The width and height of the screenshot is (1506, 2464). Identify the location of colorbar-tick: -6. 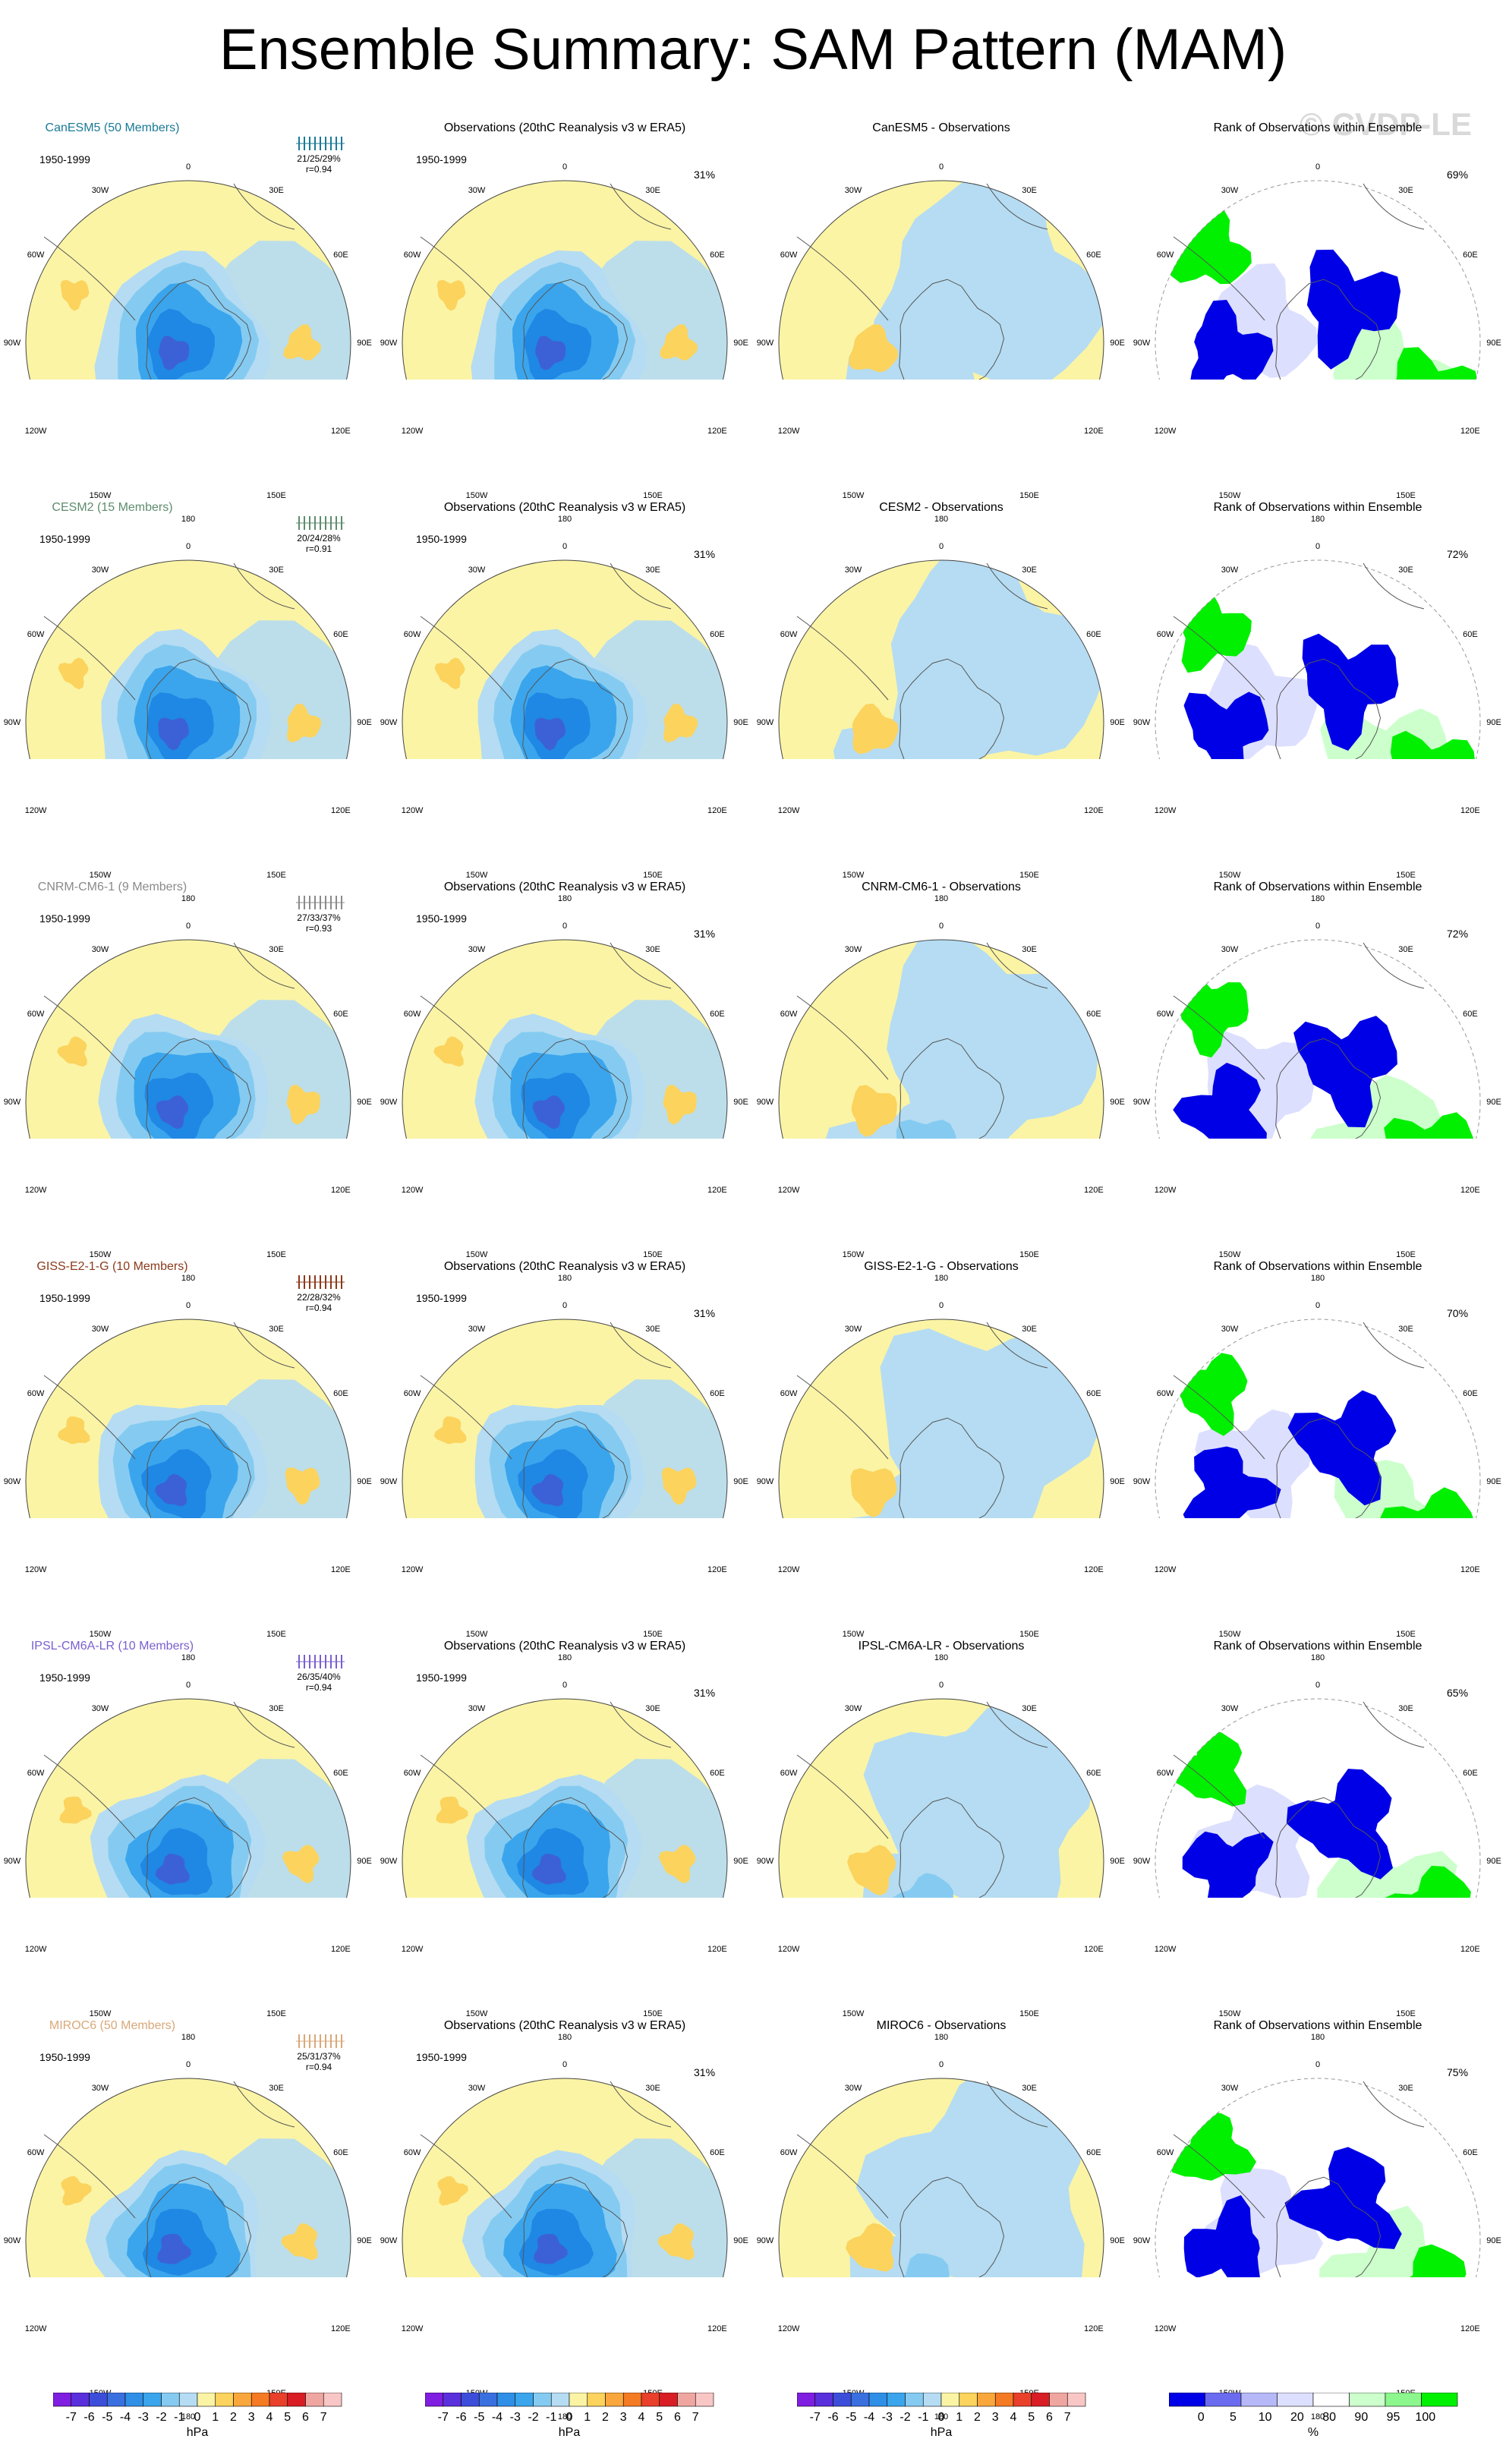
(833, 2417).